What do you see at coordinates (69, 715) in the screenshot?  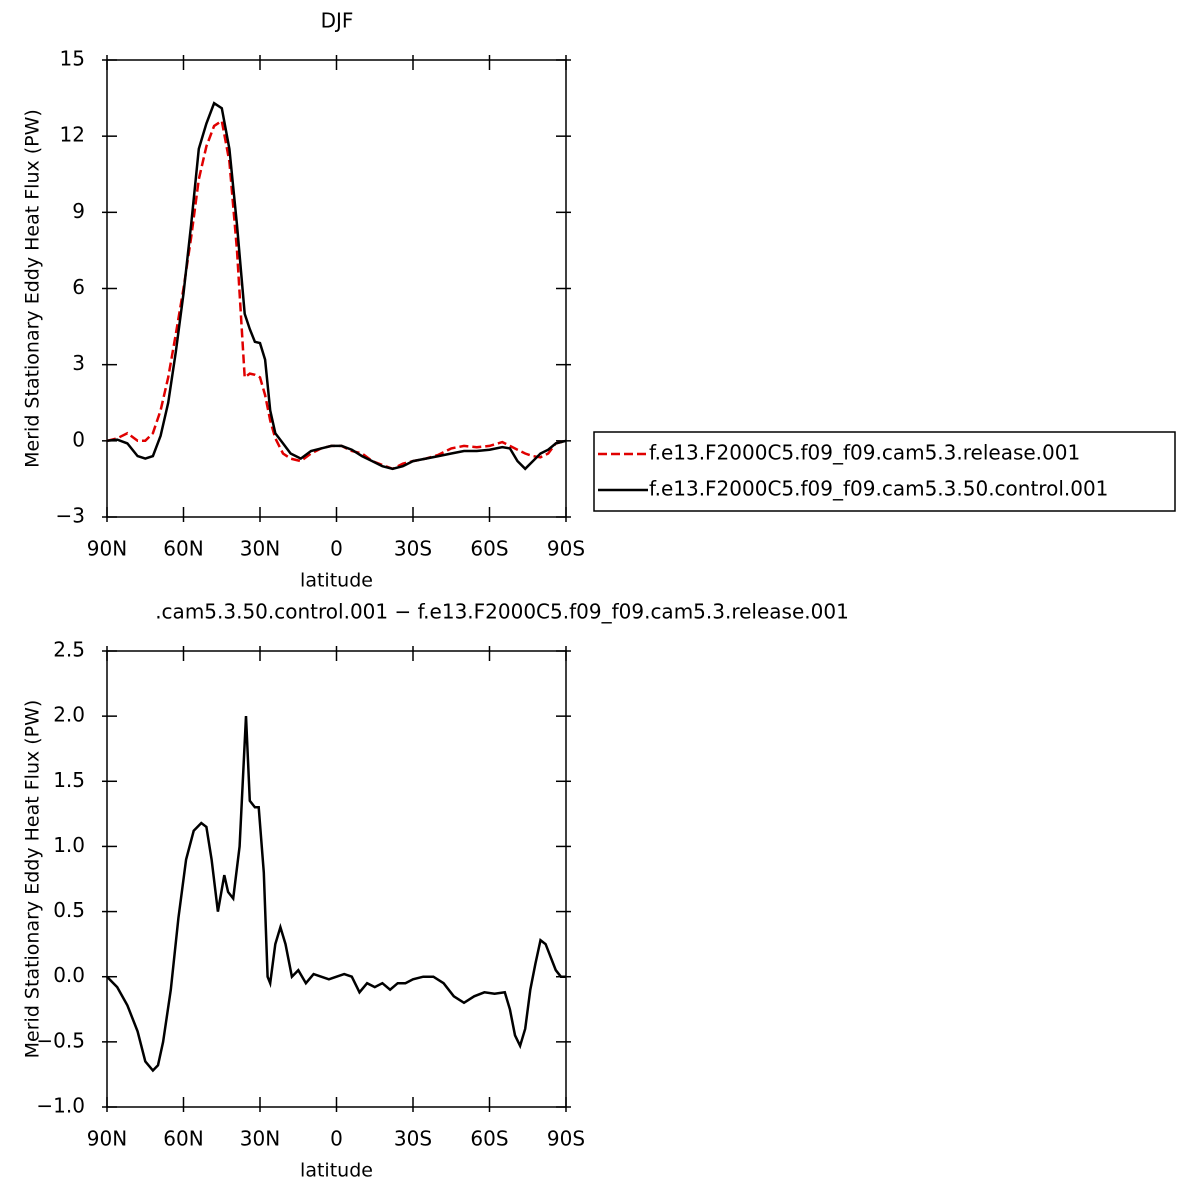 I see `y-tick-label: 2.0` at bounding box center [69, 715].